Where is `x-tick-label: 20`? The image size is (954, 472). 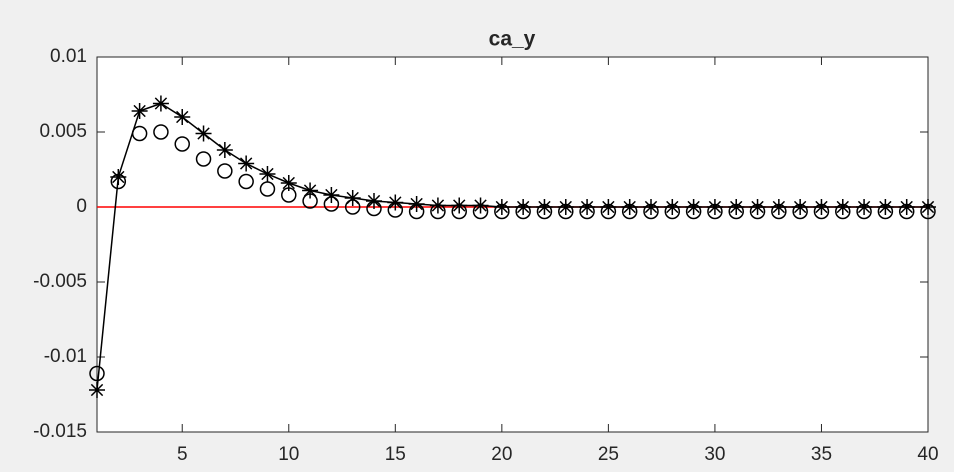
x-tick-label: 20 is located at coordinates (501, 454).